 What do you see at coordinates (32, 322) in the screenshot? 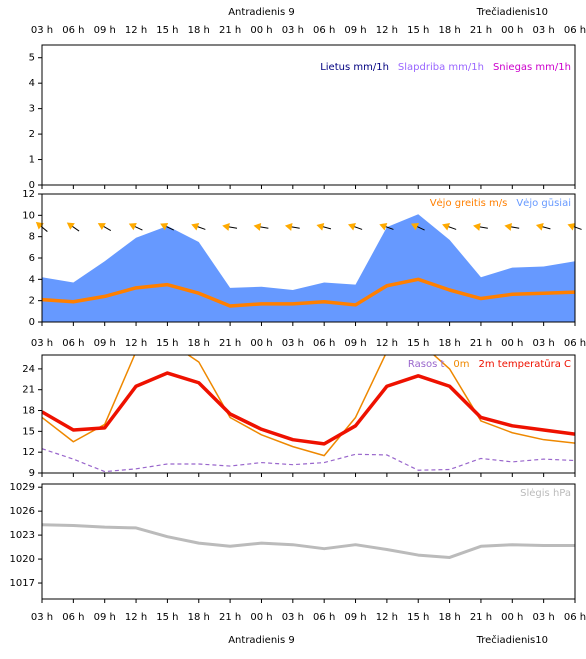
I see `y-tick-label: 0` at bounding box center [32, 322].